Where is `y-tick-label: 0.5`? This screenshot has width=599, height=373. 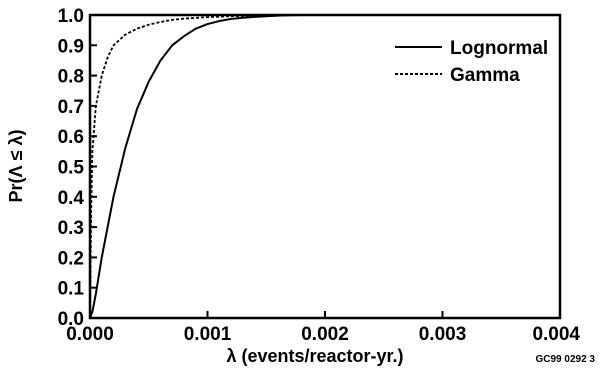
y-tick-label: 0.5 is located at coordinates (71, 168).